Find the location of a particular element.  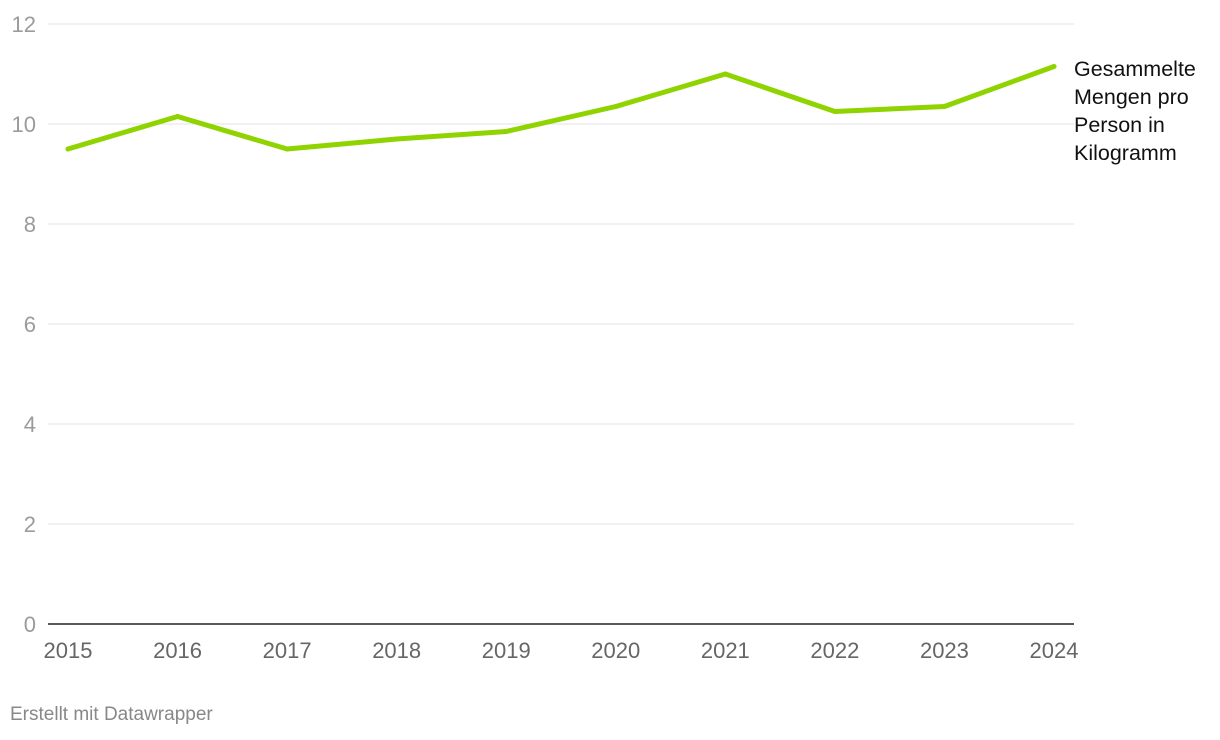

y-tick-label: 0 is located at coordinates (30, 624).